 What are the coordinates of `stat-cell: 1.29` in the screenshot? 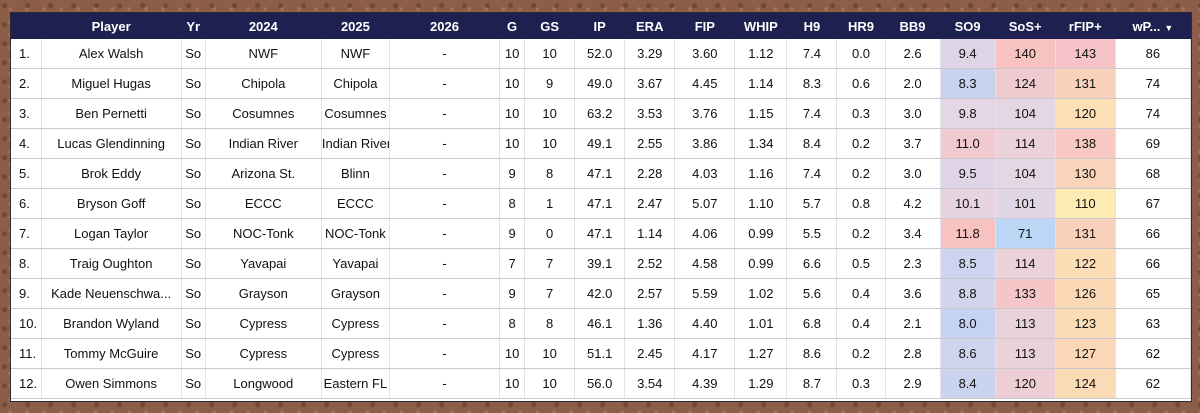 It's located at (761, 383).